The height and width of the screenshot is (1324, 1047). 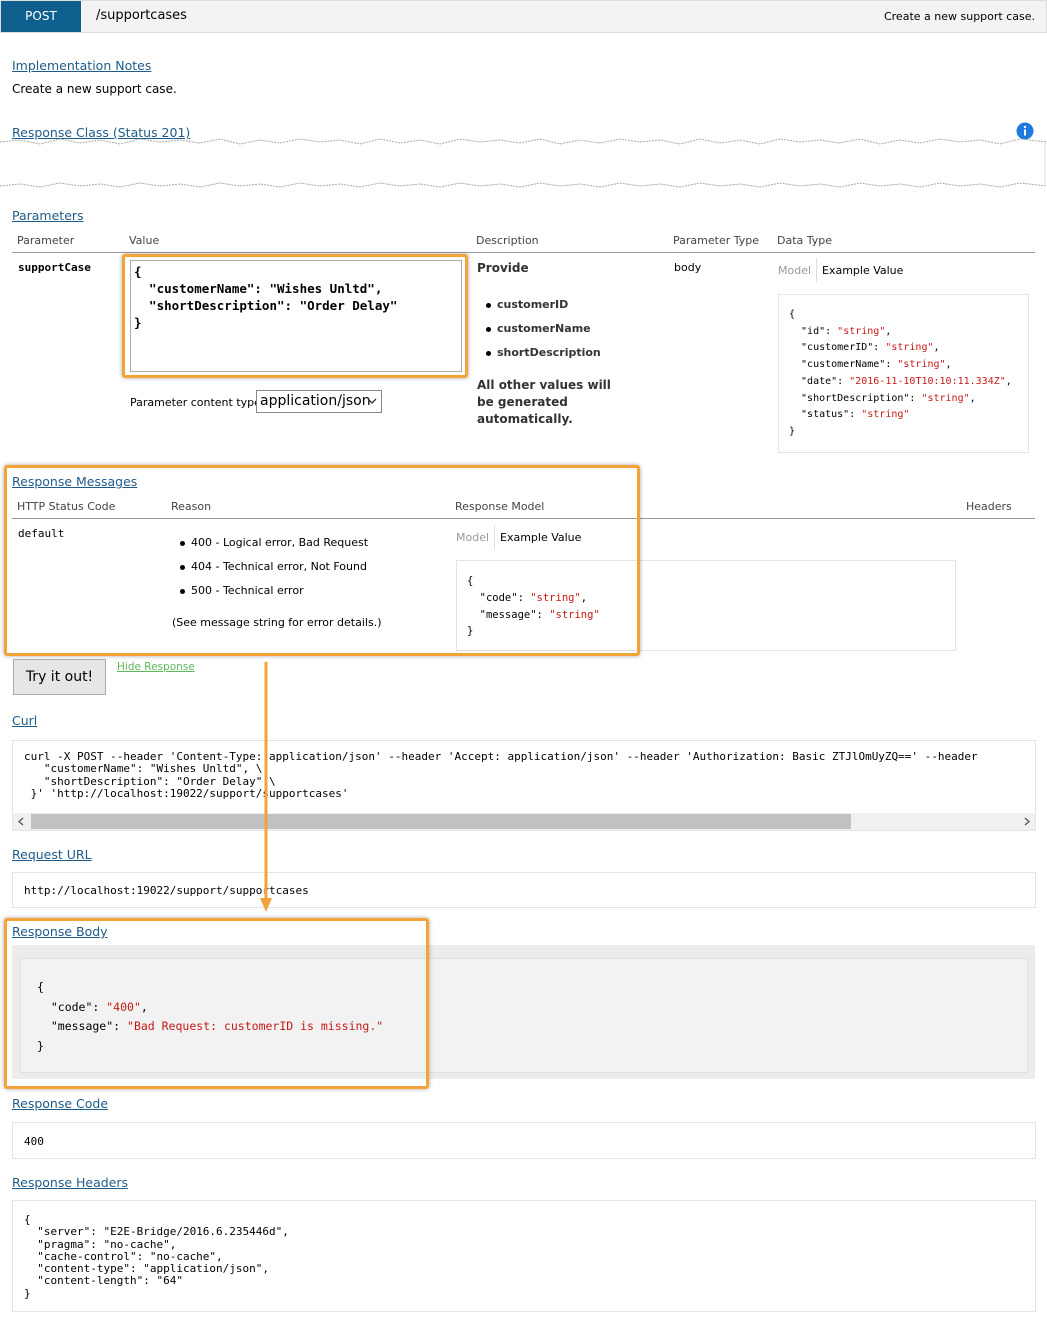 I want to click on select: application/json, so click(x=319, y=401).